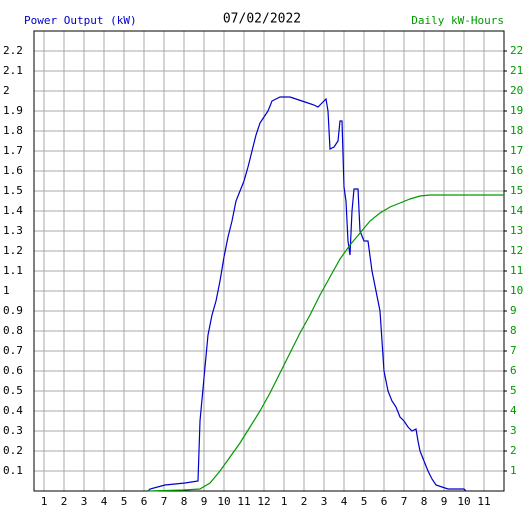  Describe the element at coordinates (13, 210) in the screenshot. I see `y-tick-label: 1.4` at that location.